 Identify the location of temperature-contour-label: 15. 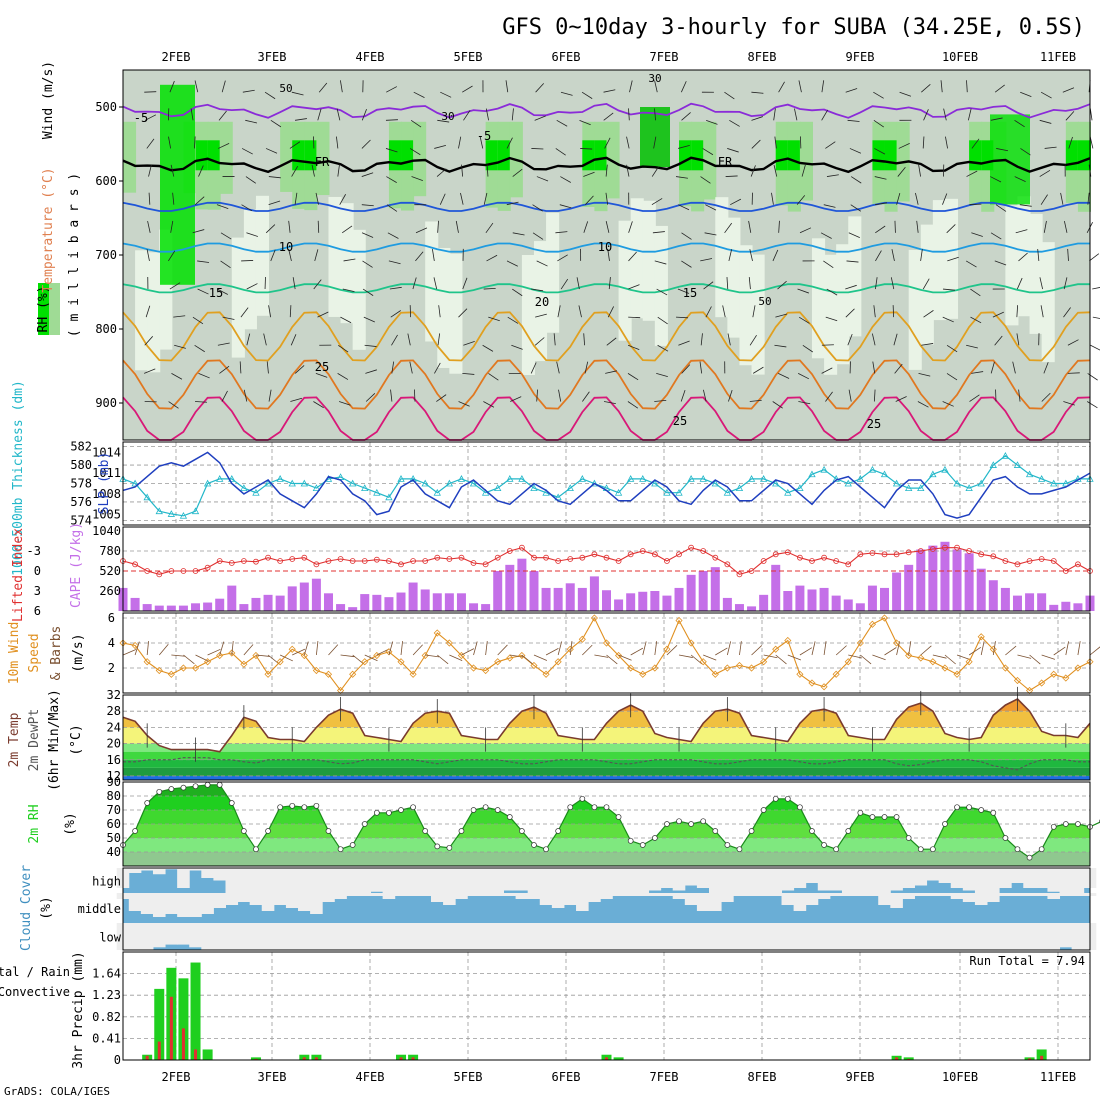
(690, 293).